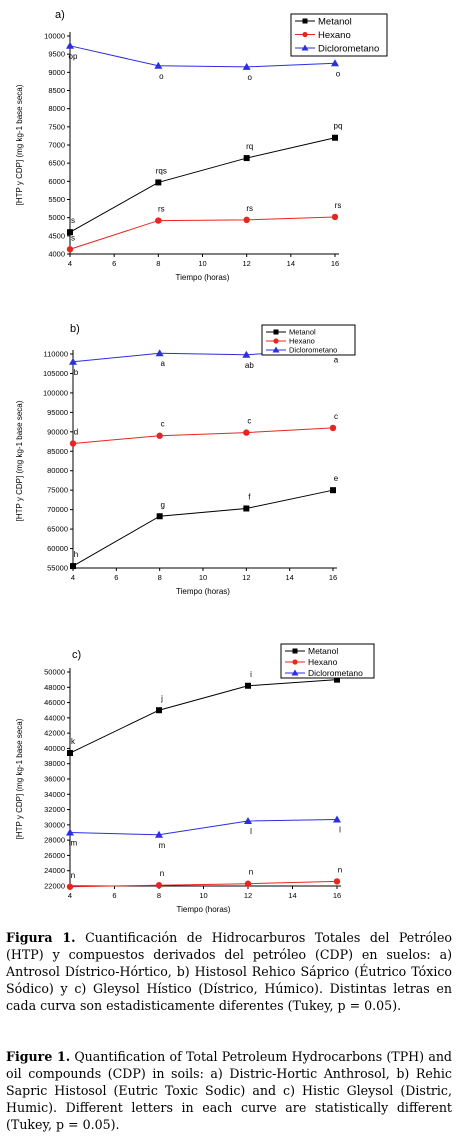 The width and height of the screenshot is (457, 1144). What do you see at coordinates (161, 698) in the screenshot?
I see `point-label: j` at bounding box center [161, 698].